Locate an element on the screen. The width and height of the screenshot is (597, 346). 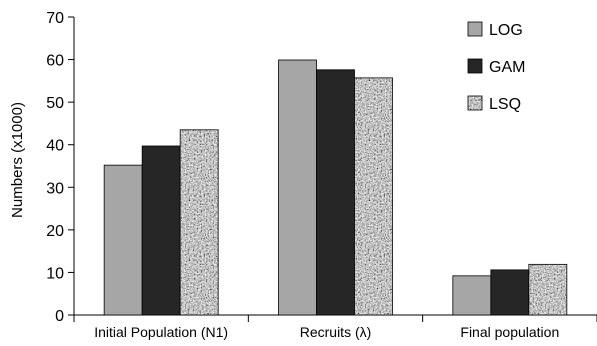
legend-label-lsq: LSQ is located at coordinates (505, 104).